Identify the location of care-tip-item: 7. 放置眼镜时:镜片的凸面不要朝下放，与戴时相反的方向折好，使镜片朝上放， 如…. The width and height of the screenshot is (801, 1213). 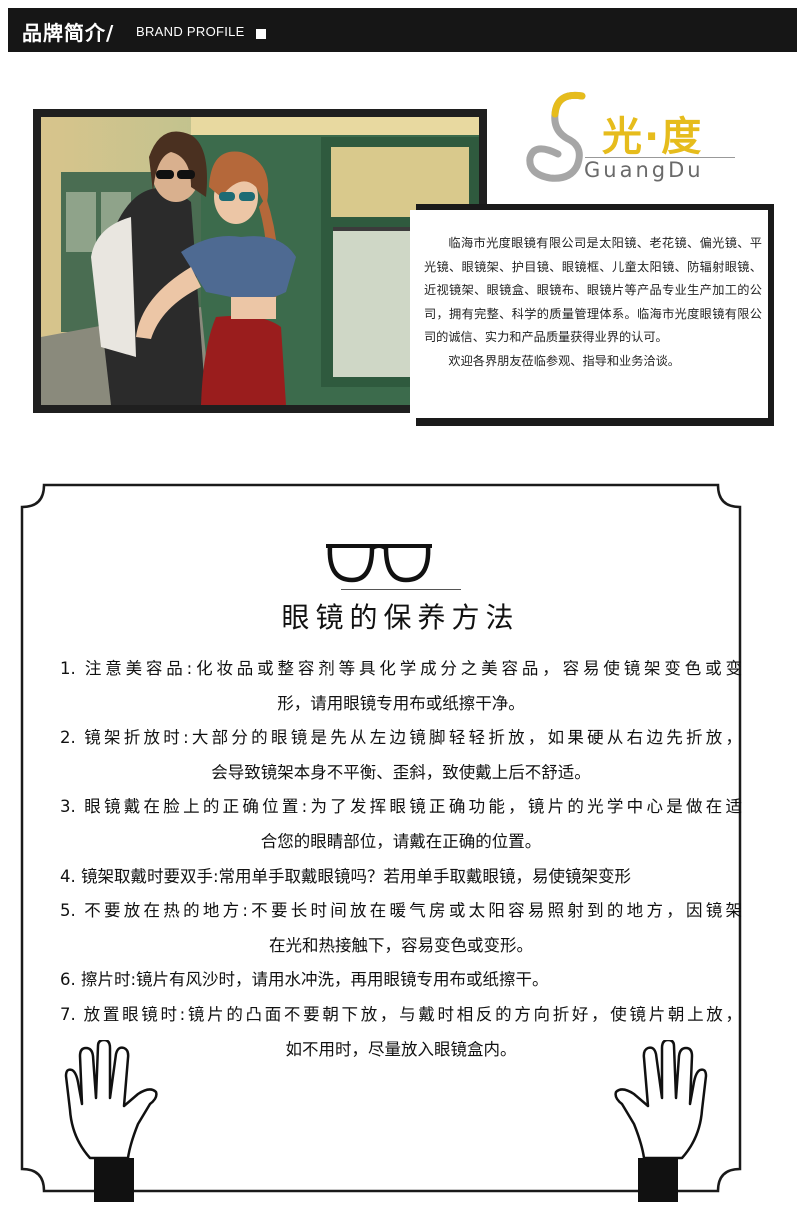
(401, 1032).